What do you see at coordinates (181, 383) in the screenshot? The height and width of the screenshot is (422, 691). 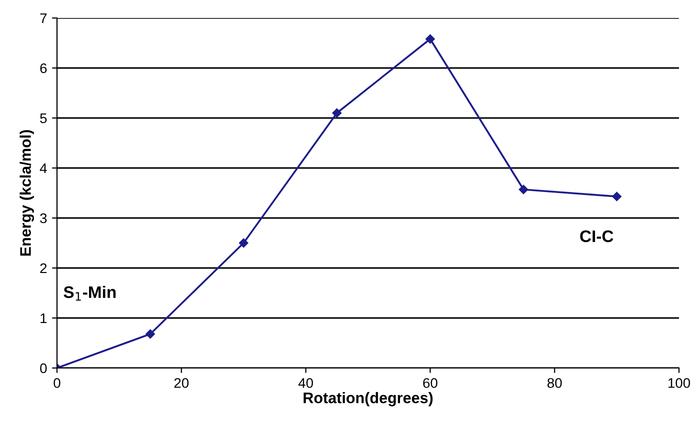 I see `x-tick-label: 20` at bounding box center [181, 383].